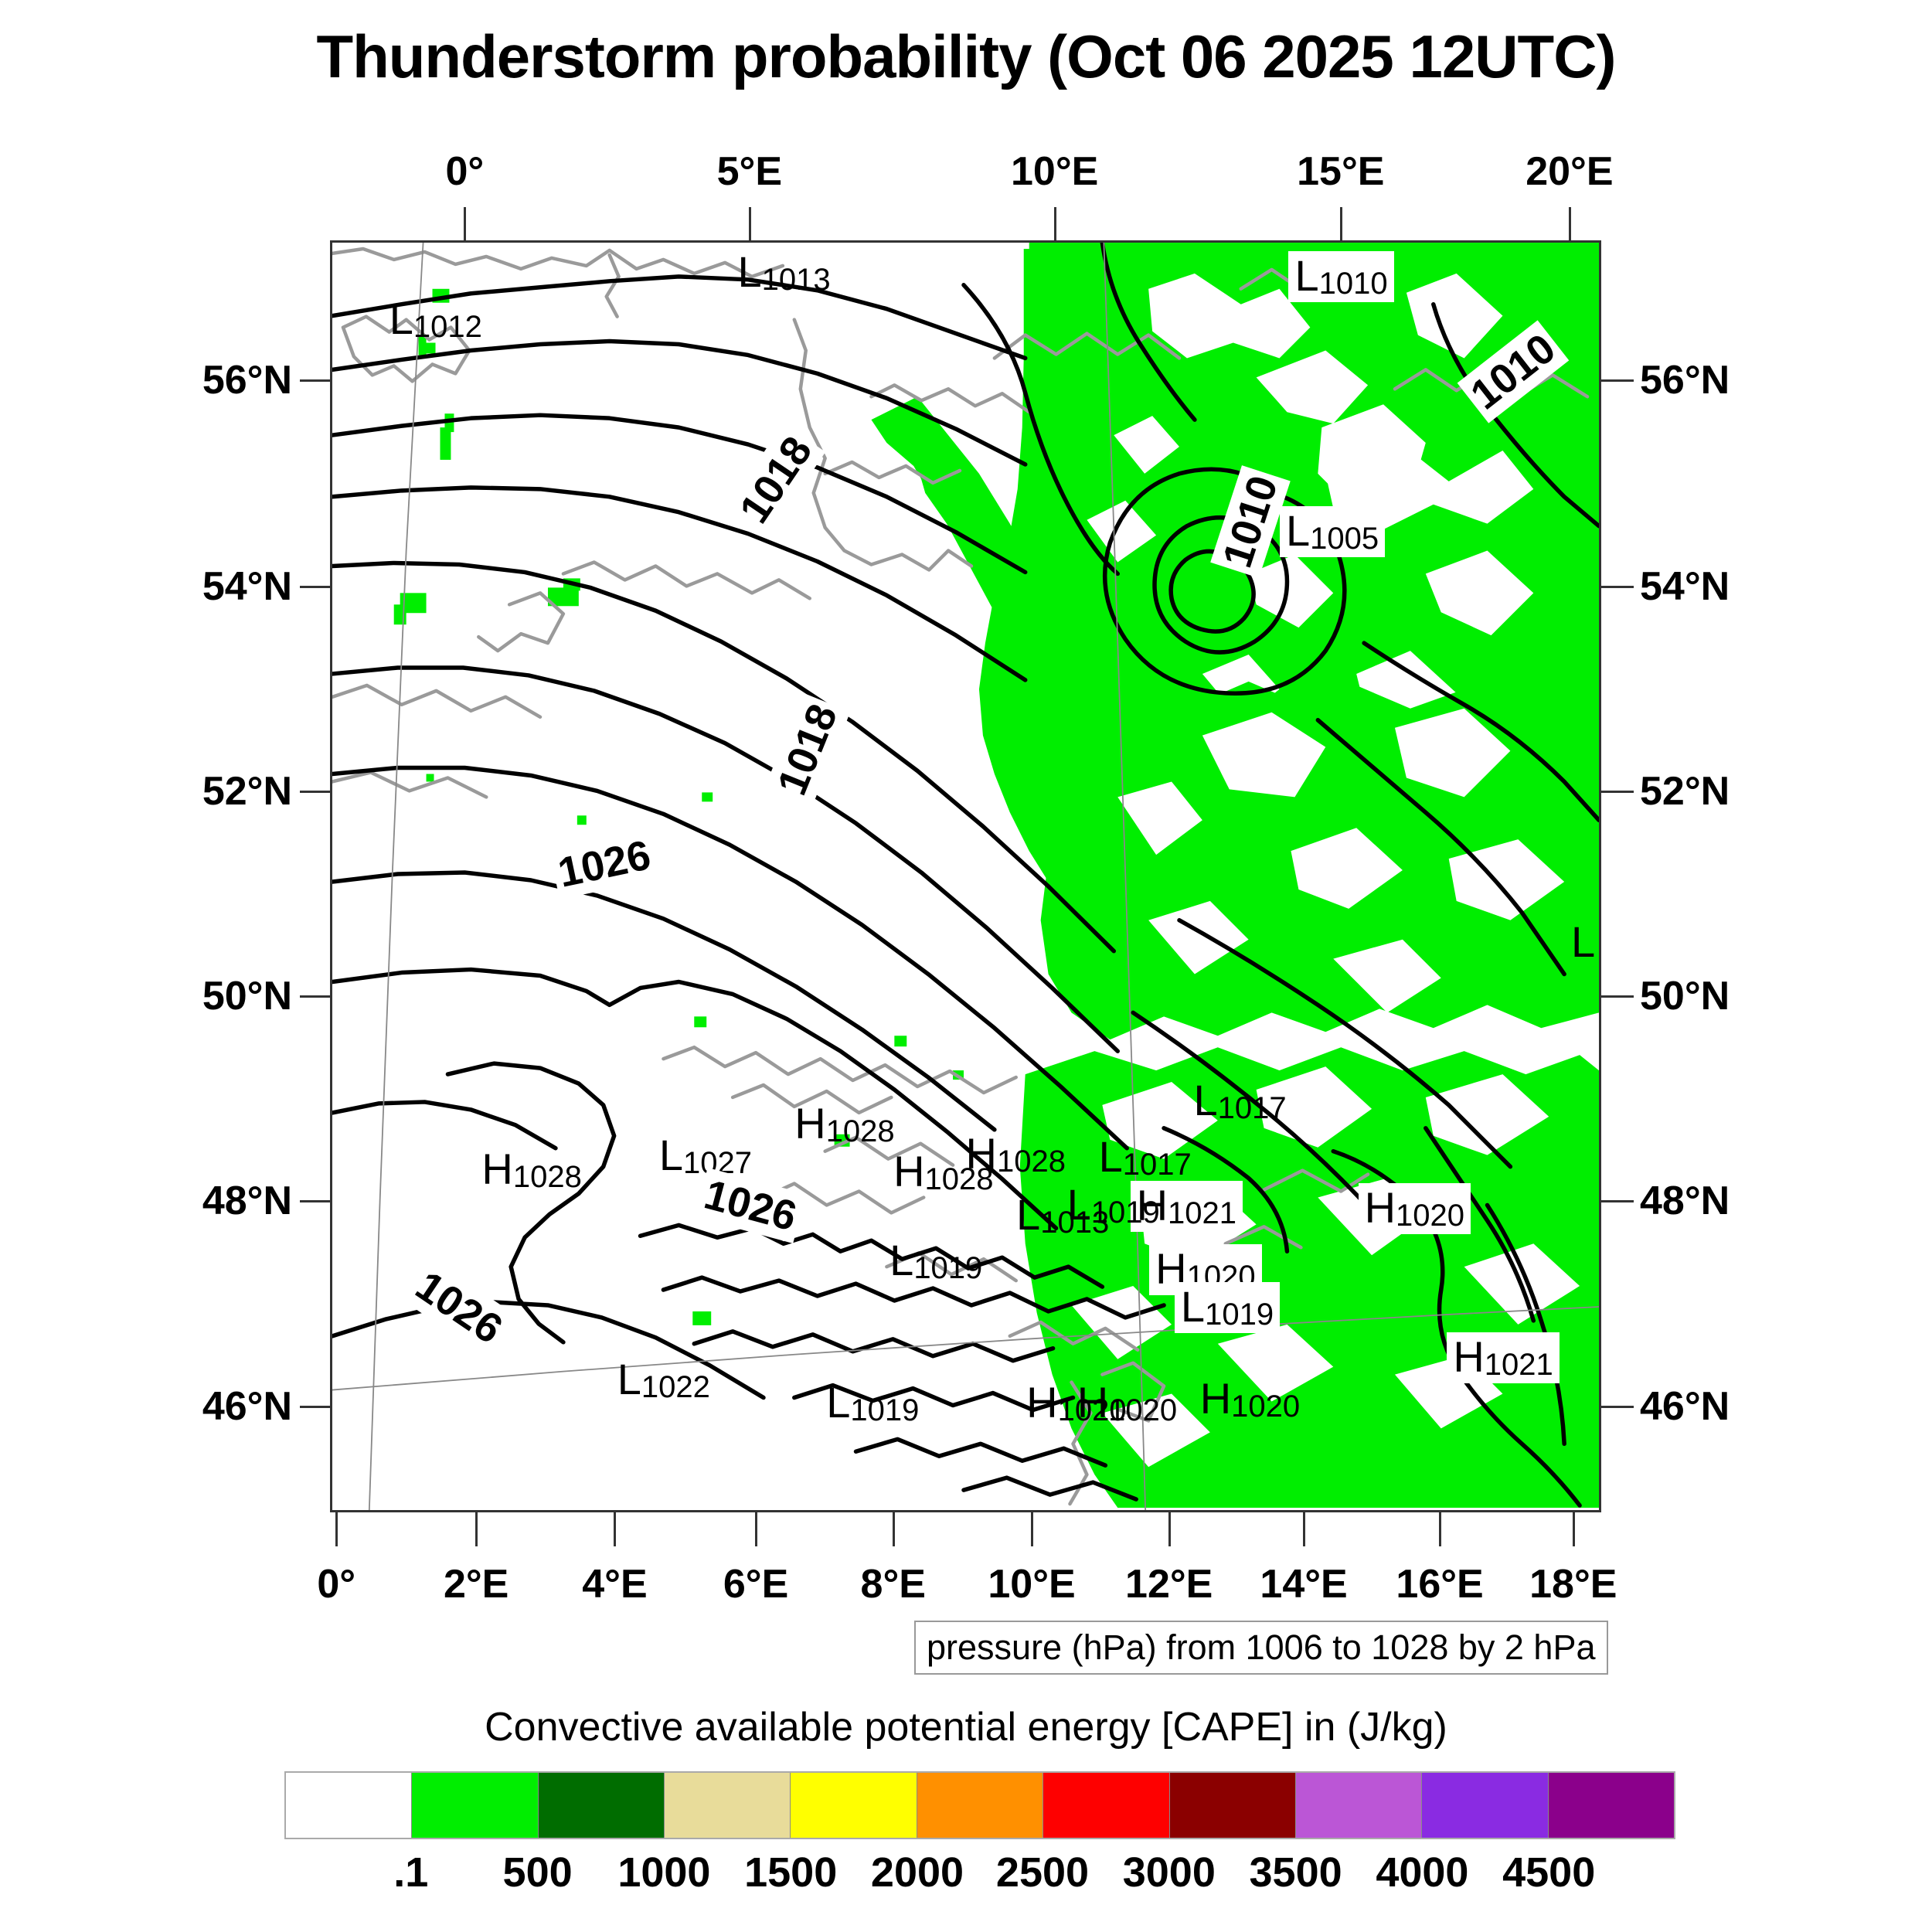 This screenshot has height=1932, width=1932. I want to click on pressure-centre-l-11: L1017, so click(1145, 1156).